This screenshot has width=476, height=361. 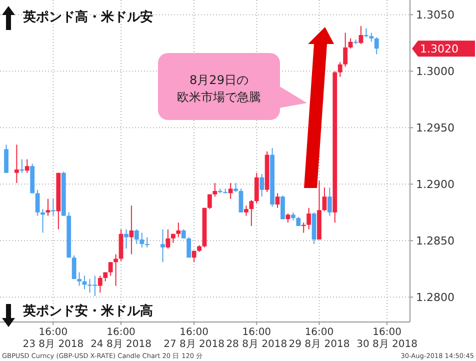 What do you see at coordinates (435, 241) in the screenshot?
I see `y-tick-label: 1.2850` at bounding box center [435, 241].